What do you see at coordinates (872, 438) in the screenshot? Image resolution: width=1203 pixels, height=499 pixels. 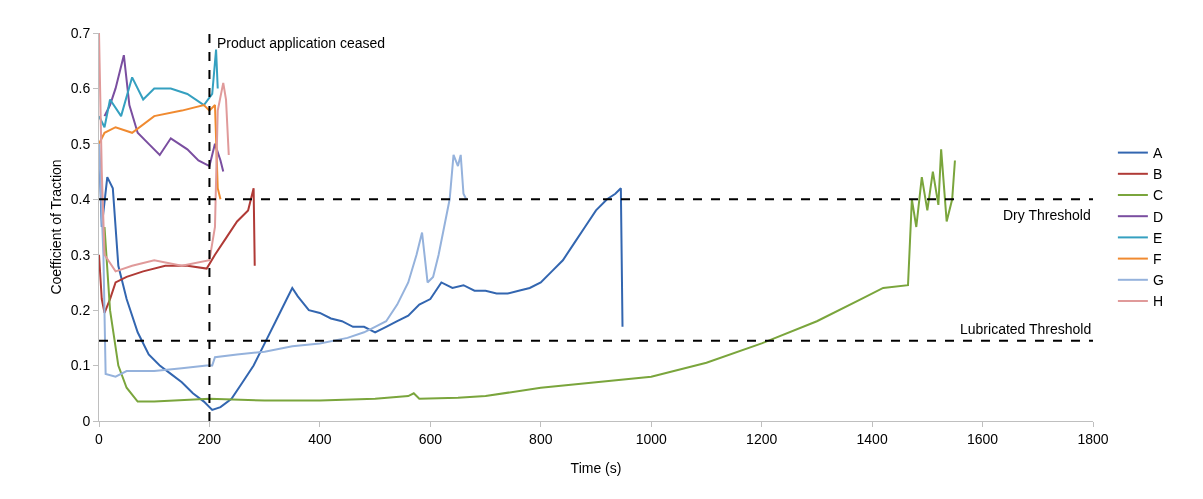 I see `x-tick-label: 1400` at bounding box center [872, 438].